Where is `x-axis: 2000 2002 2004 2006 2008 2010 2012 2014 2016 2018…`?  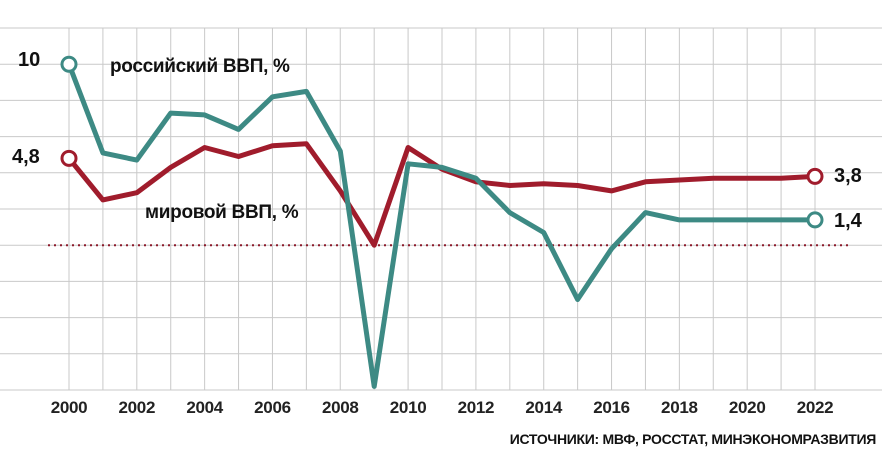
x-axis: 2000 2002 2004 2006 2008 2010 2012 2014 2016 2018… is located at coordinates (442, 407).